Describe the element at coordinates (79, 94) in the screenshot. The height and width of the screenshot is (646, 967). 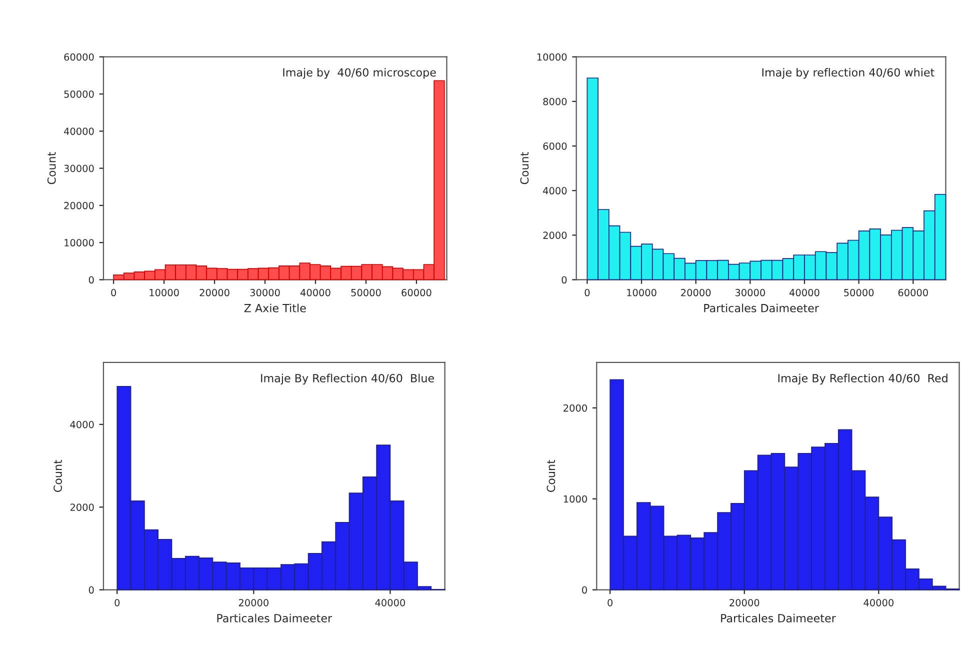
I see `y-tick-label: 50000` at that location.